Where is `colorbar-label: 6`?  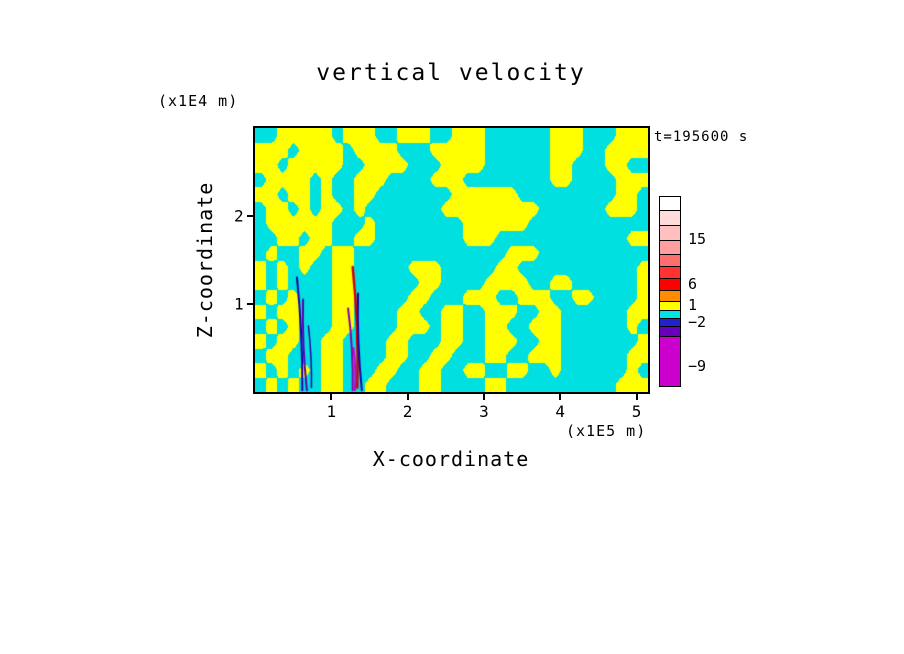 colorbar-label: 6 is located at coordinates (693, 283).